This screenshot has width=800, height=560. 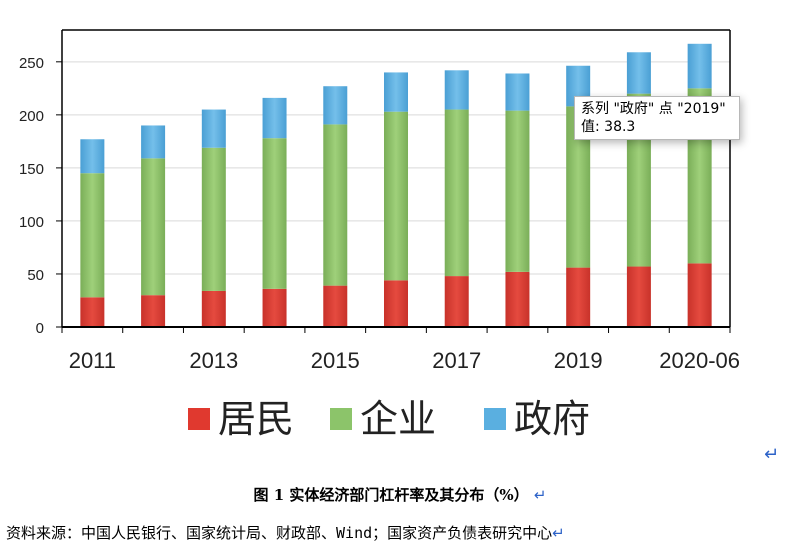 I want to click on y-tick-label: 100, so click(x=31, y=222).